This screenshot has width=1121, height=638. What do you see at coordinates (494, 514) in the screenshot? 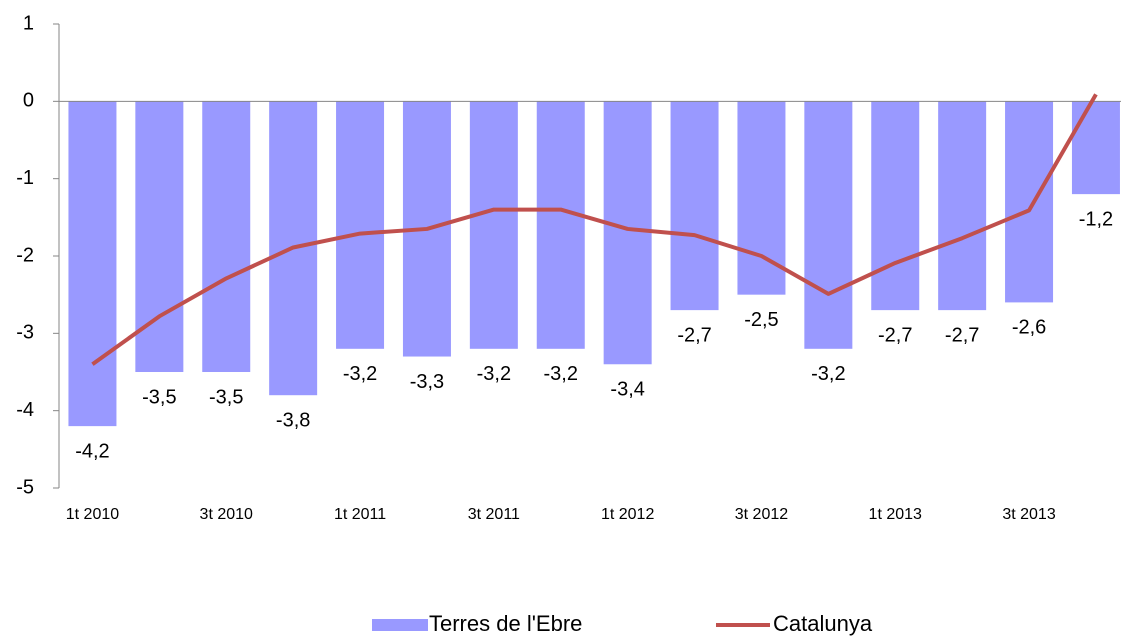
I see `x-tick-label: 3t 2011` at bounding box center [494, 514].